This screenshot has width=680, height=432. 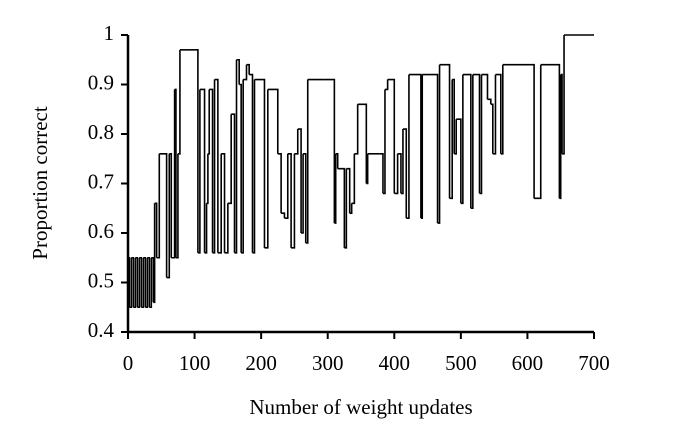 I want to click on y-tick-label: 0.5, so click(x=101, y=280).